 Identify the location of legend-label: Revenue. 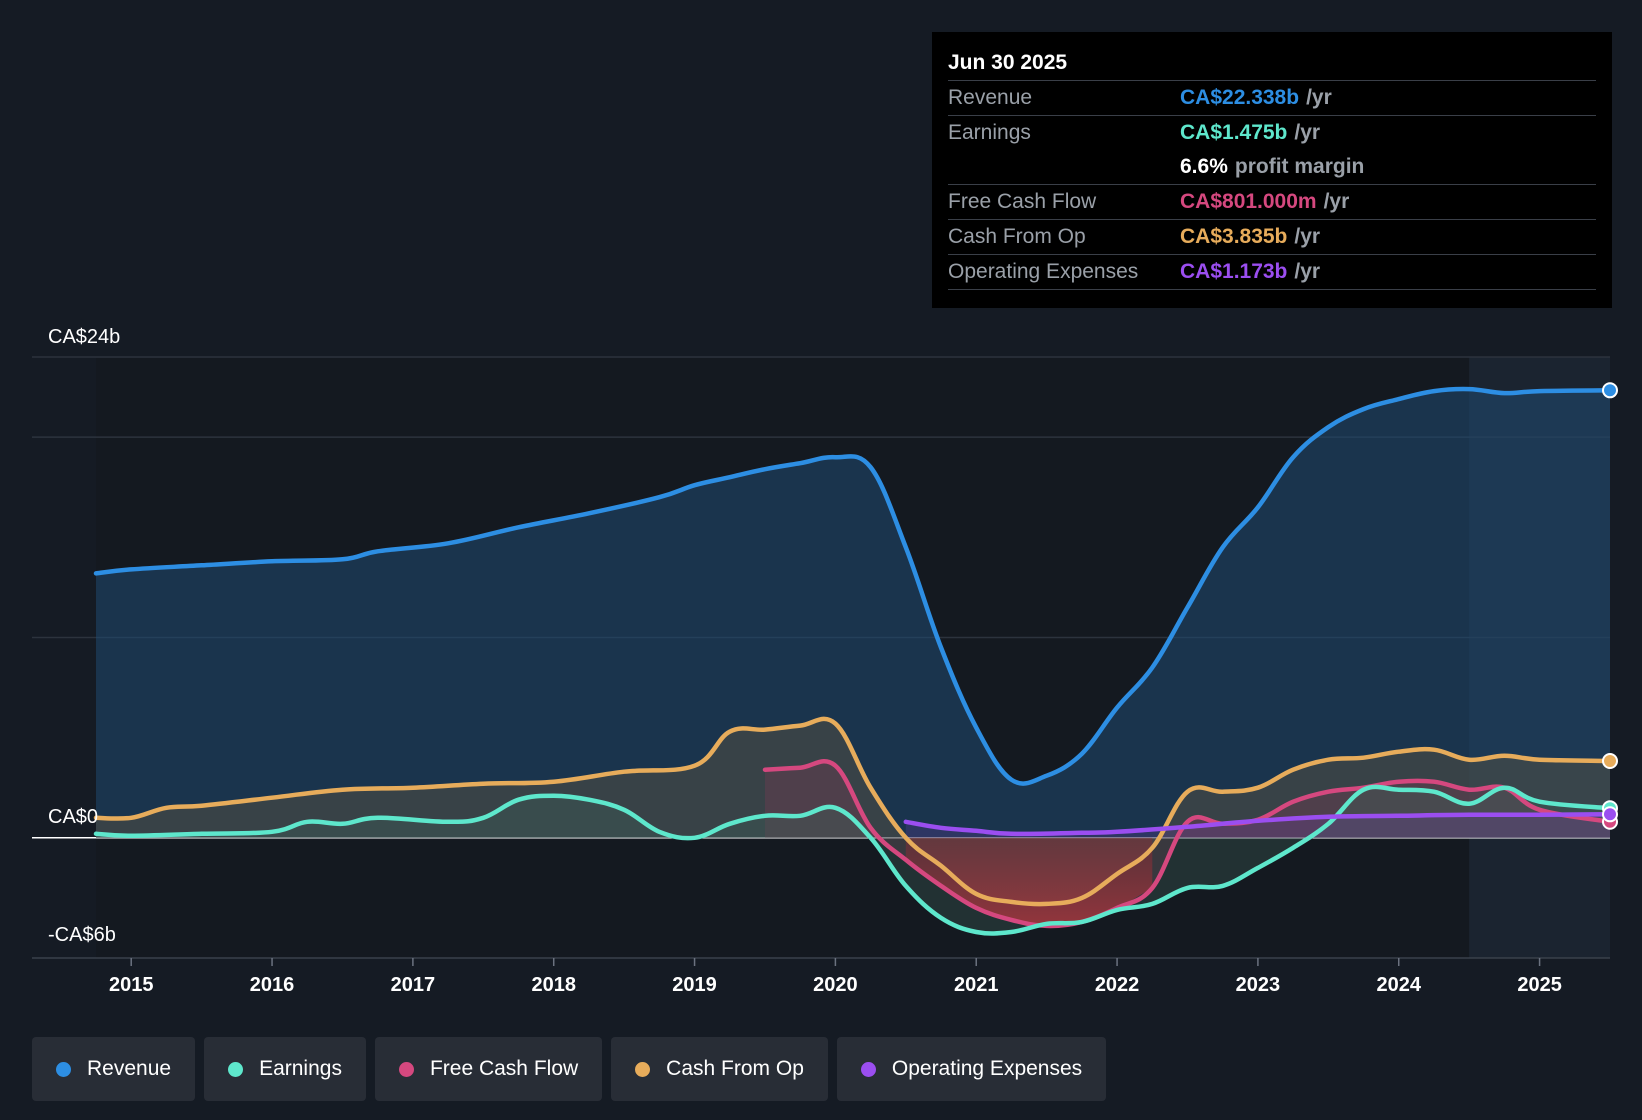
(129, 1068).